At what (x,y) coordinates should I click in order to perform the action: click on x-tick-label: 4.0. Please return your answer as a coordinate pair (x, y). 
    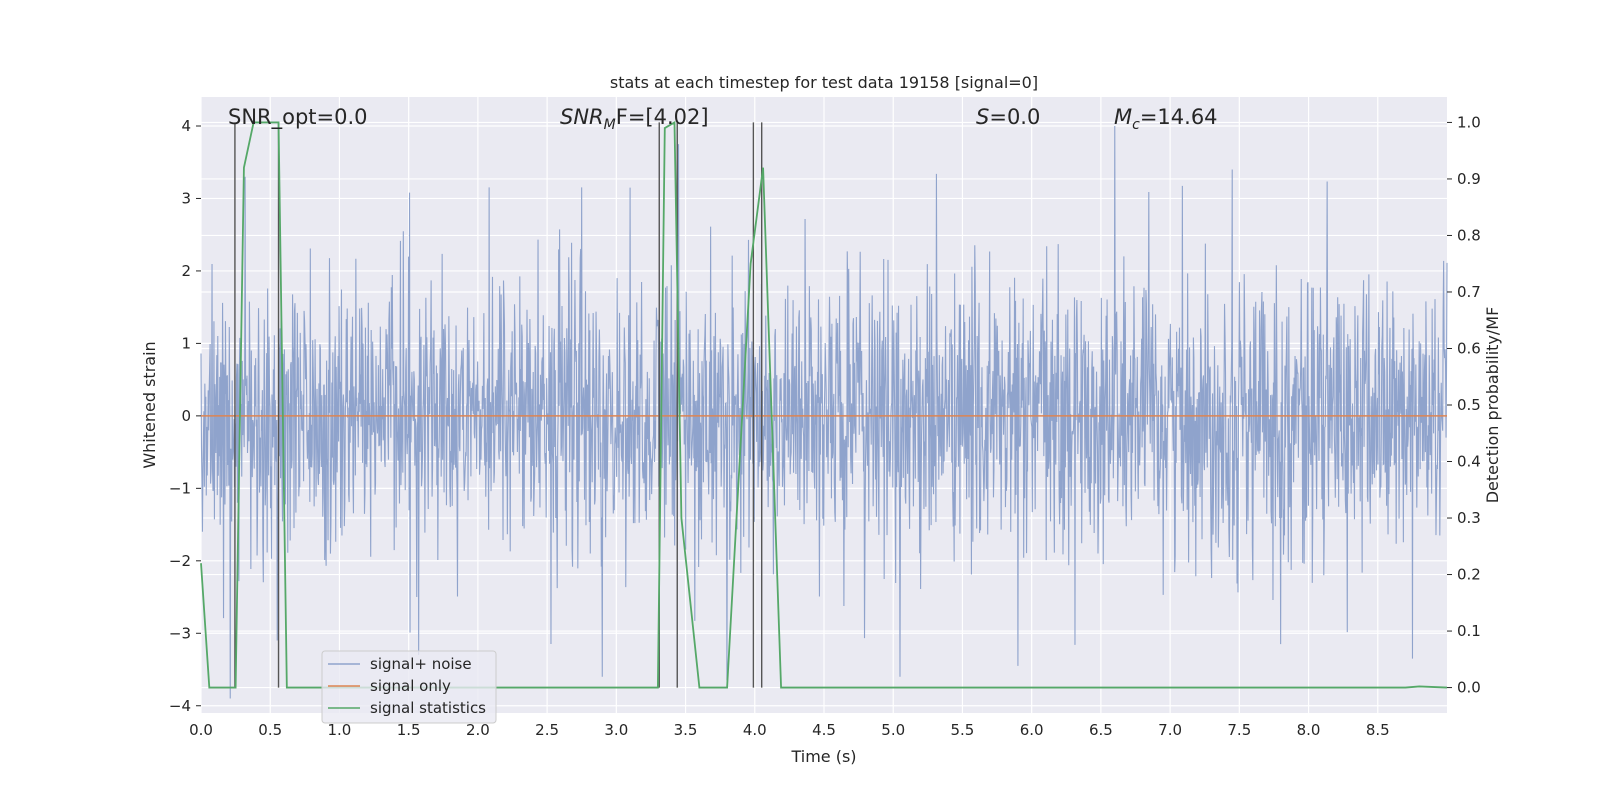
    Looking at the image, I should click on (755, 730).